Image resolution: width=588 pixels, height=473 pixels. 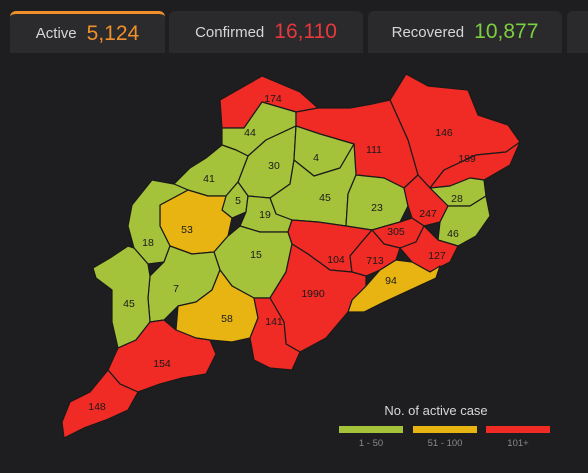 What do you see at coordinates (428, 32) in the screenshot?
I see `tab-recovered-label: Recovered` at bounding box center [428, 32].